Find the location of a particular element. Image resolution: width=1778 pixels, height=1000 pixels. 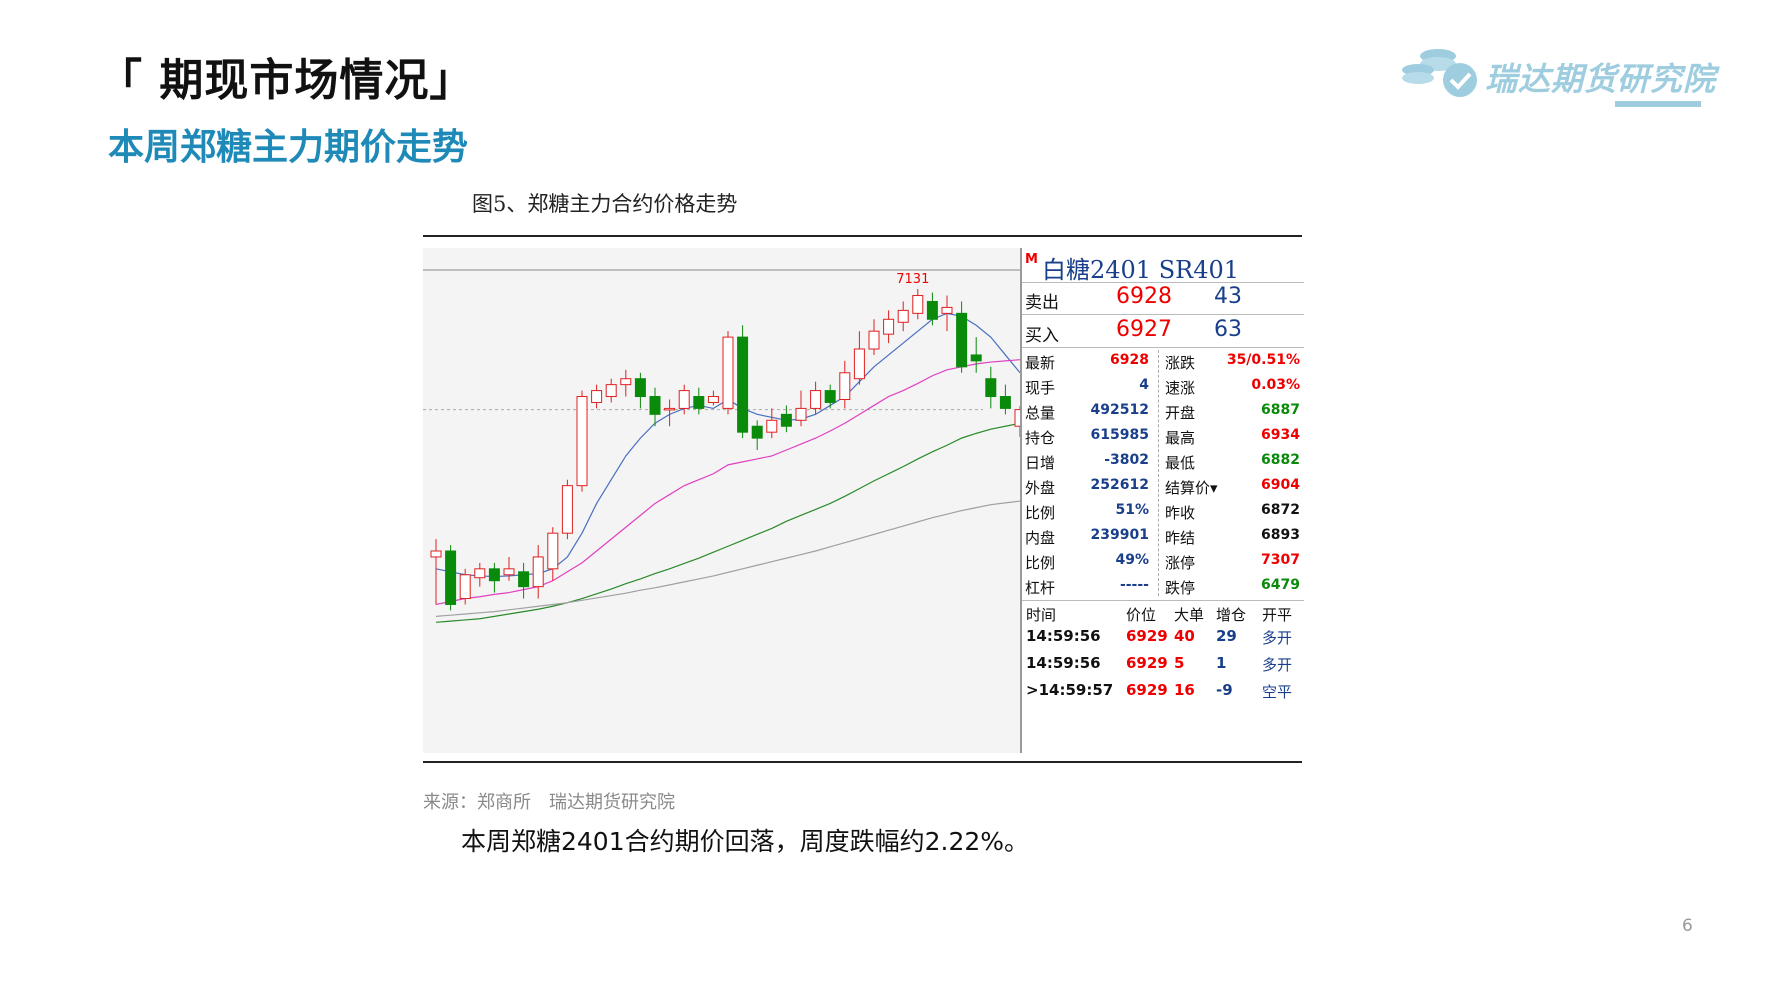

stat-value: 6872 is located at coordinates (1280, 510).